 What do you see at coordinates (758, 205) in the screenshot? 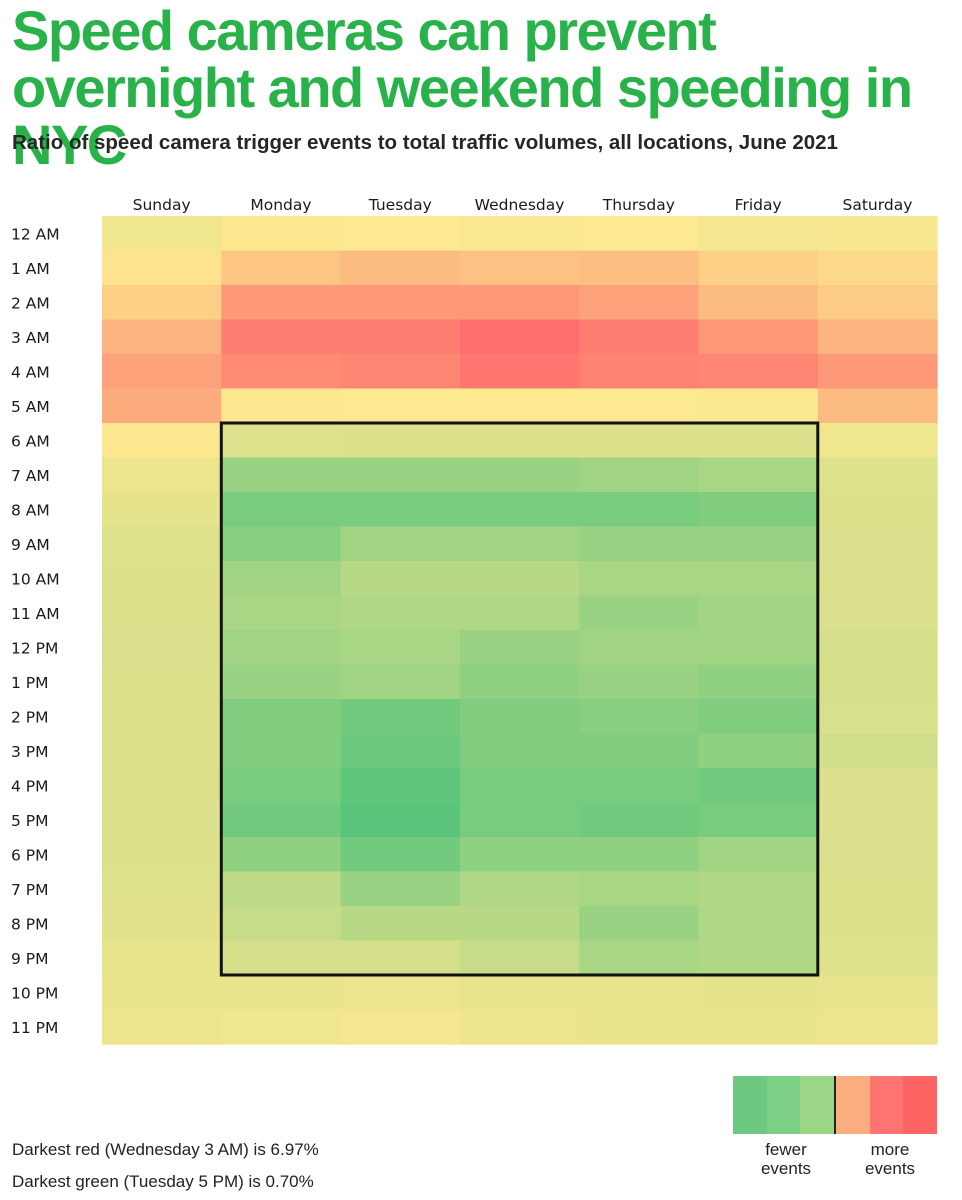
I see `day-label: Friday` at bounding box center [758, 205].